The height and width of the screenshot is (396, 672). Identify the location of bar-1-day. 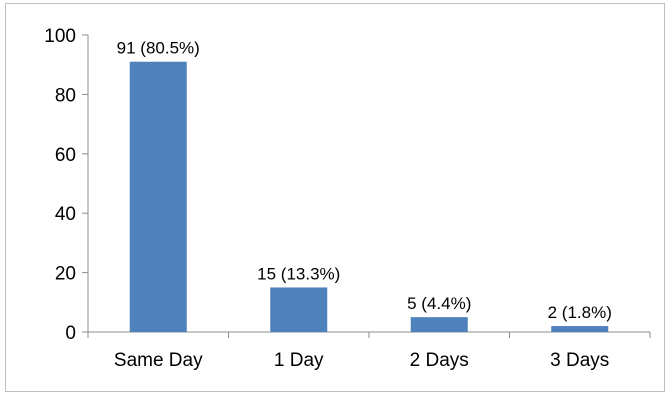
(299, 309).